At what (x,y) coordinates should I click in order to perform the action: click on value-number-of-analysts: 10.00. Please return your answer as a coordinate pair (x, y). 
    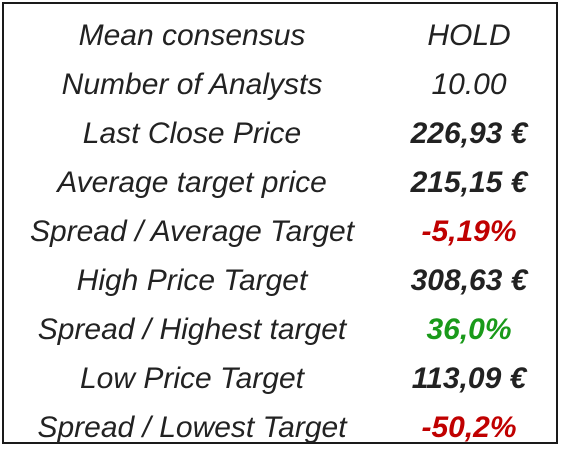
    Looking at the image, I should click on (469, 84).